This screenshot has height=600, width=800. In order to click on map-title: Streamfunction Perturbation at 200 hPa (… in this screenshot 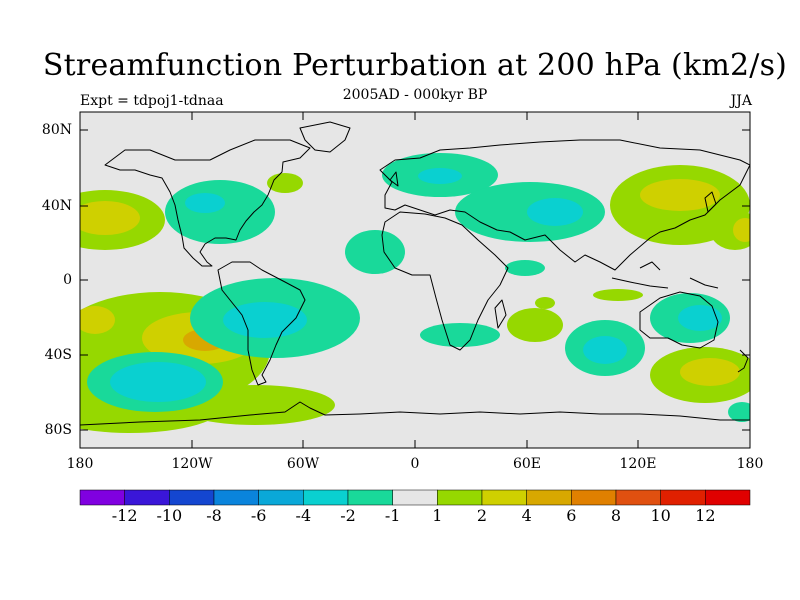, I will do `click(415, 65)`.